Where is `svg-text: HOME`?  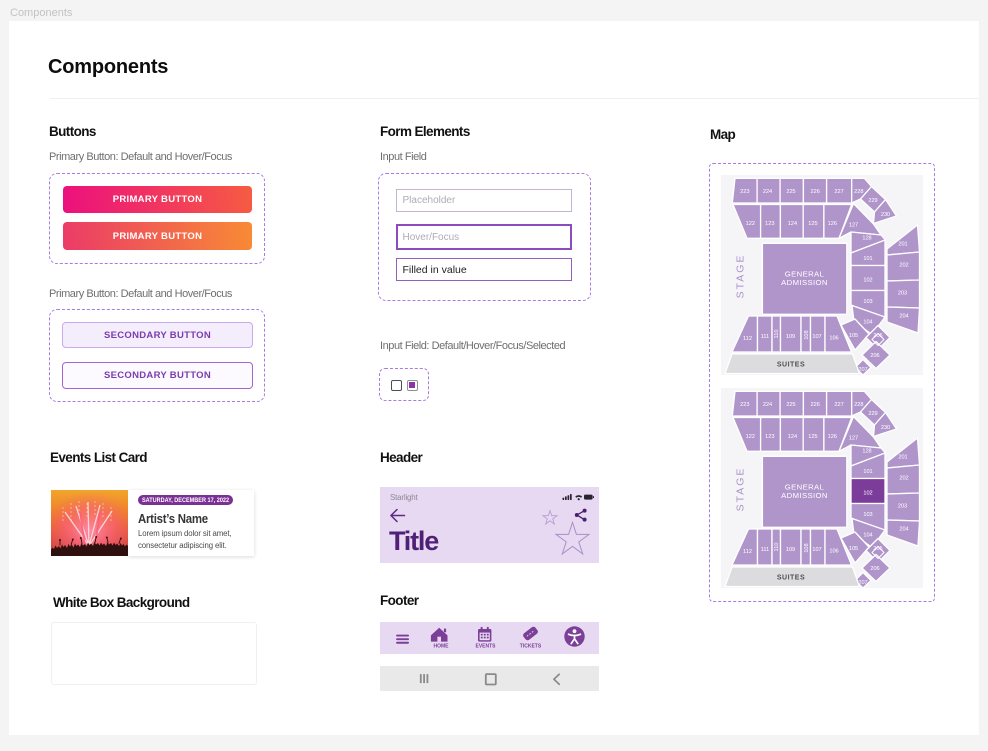
svg-text: HOME is located at coordinates (442, 647).